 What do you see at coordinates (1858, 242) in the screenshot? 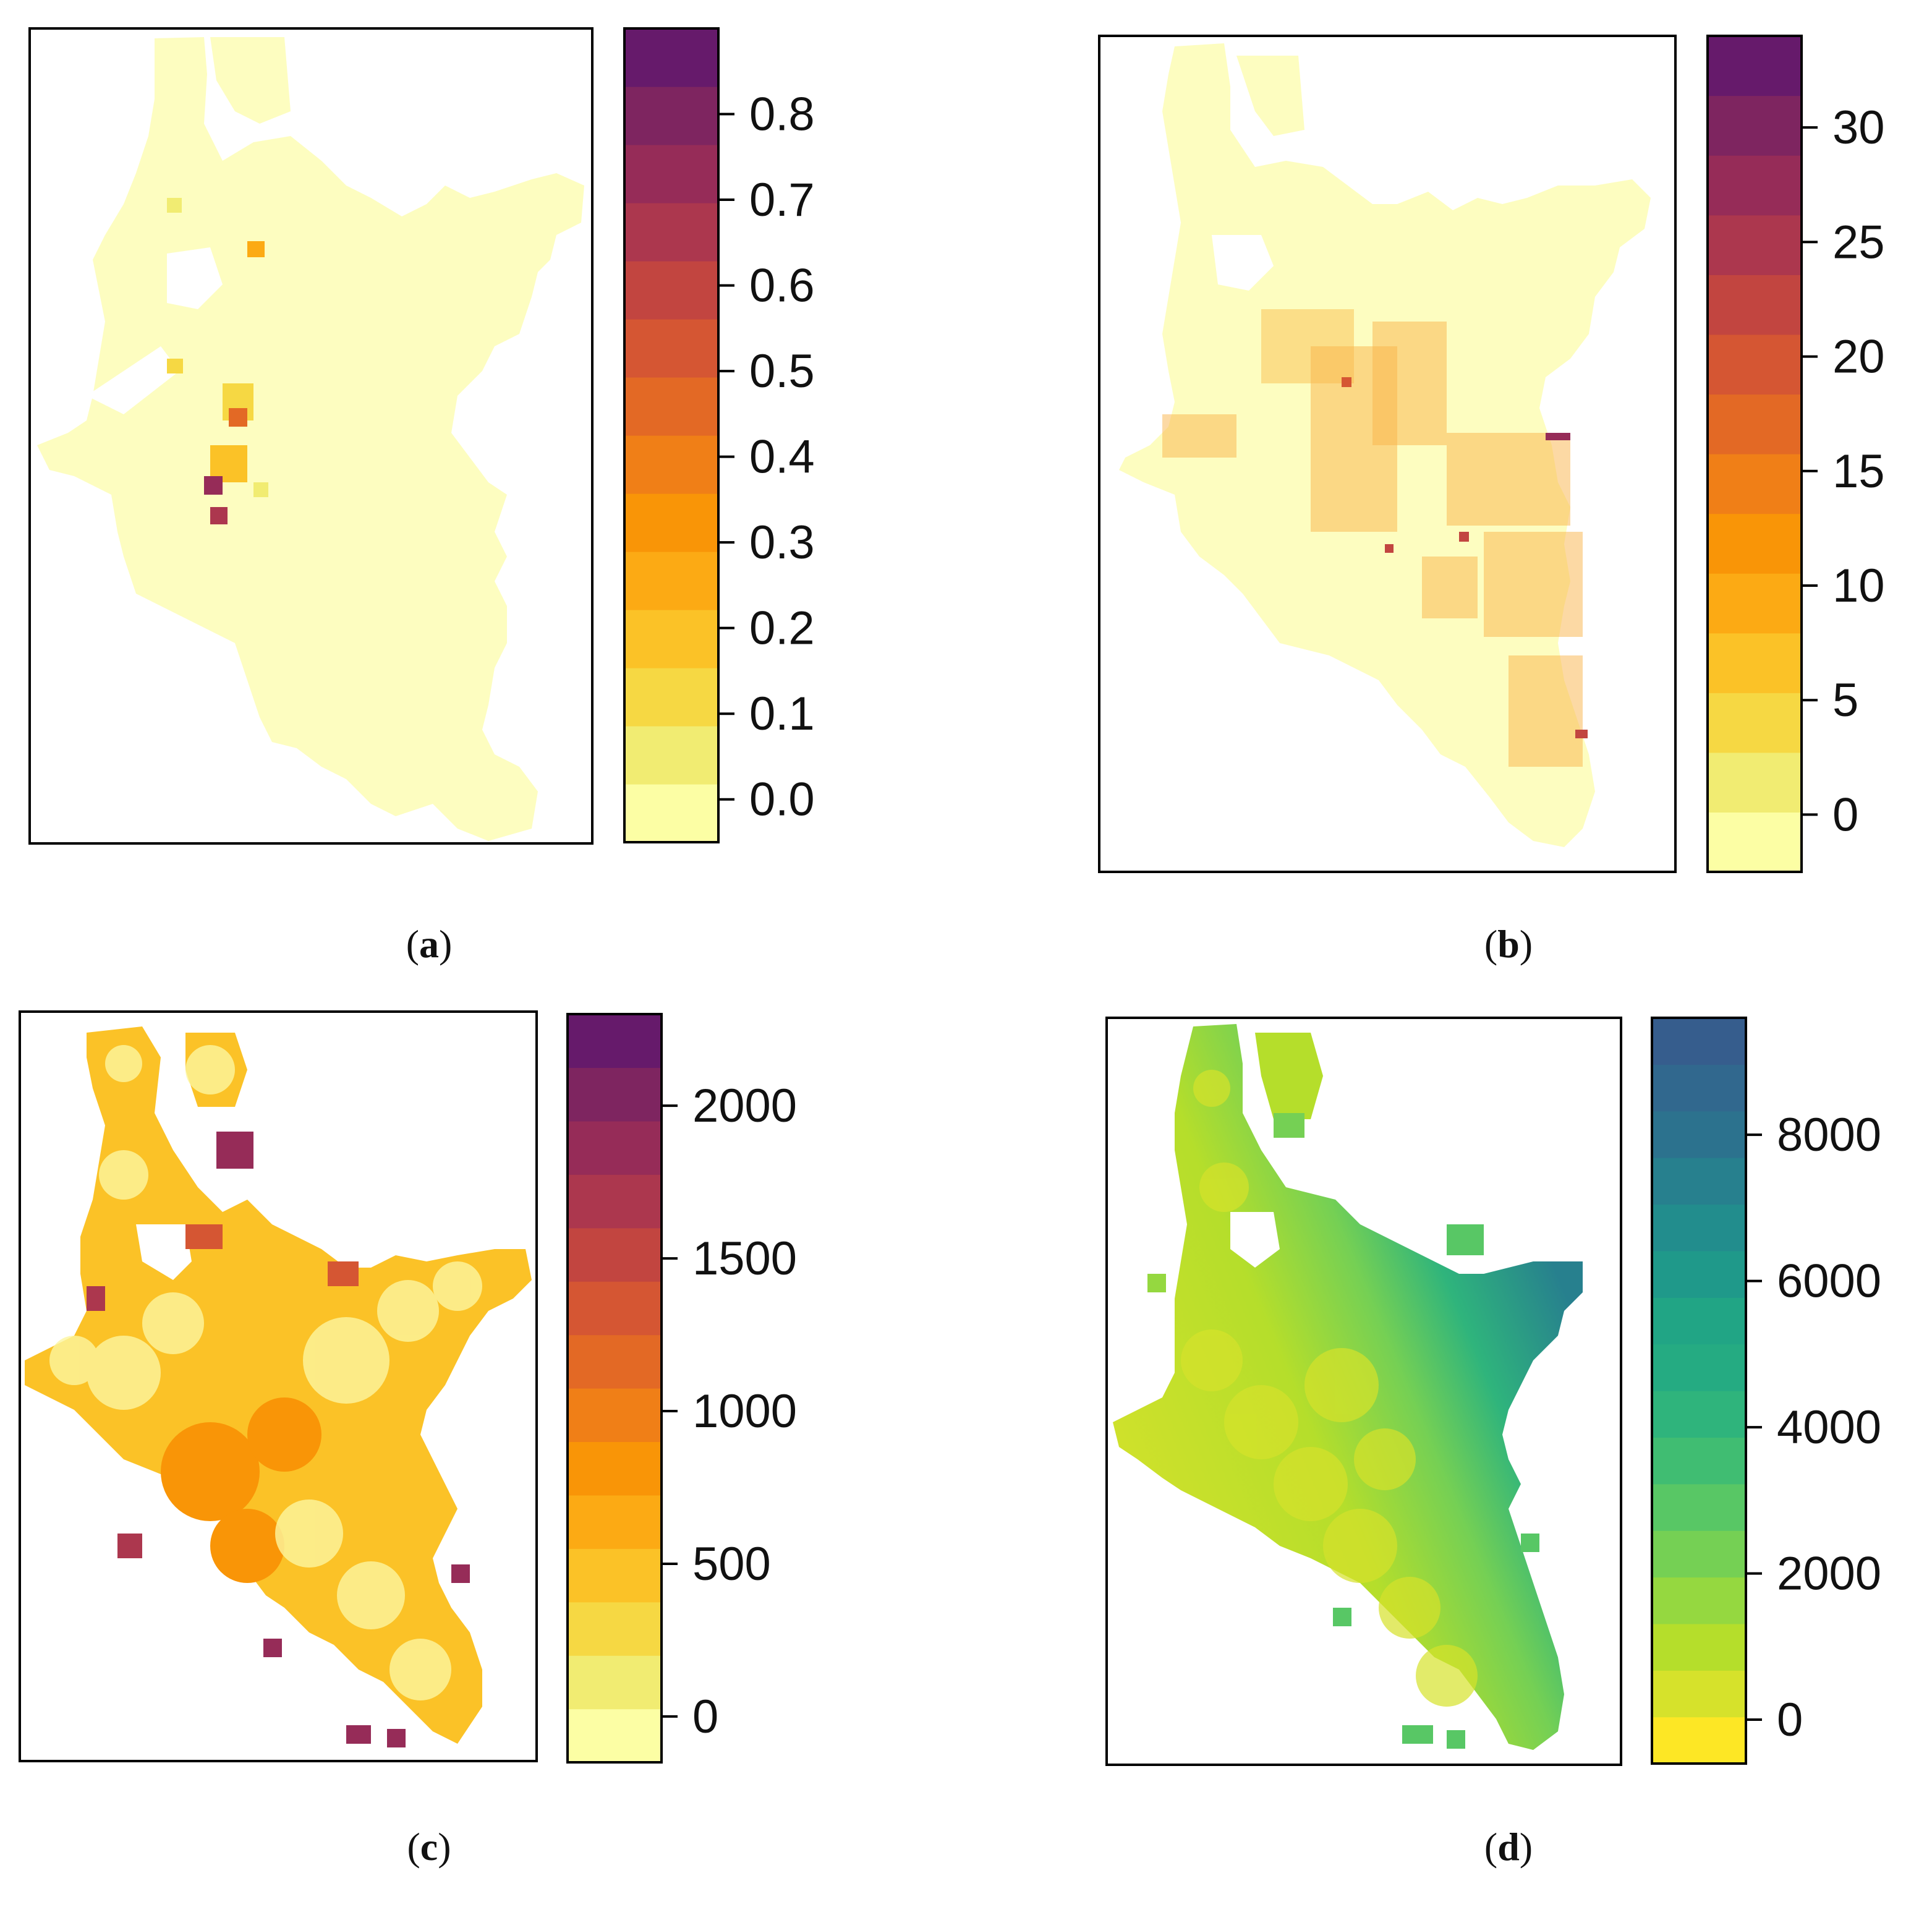
I see `colorbar-tick-label: 25` at bounding box center [1858, 242].